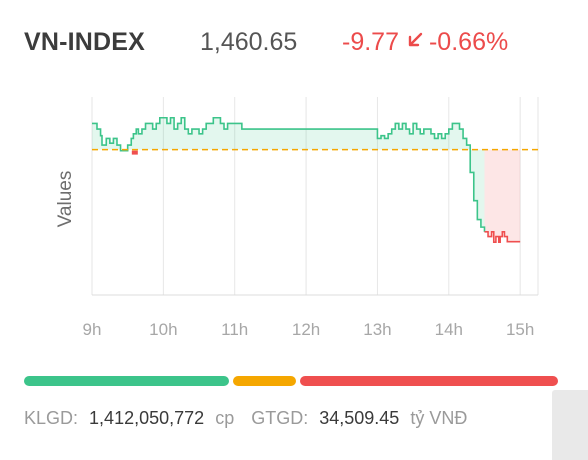  Describe the element at coordinates (439, 418) in the screenshot. I see `gtgd-unit: tỷ VNĐ` at that location.